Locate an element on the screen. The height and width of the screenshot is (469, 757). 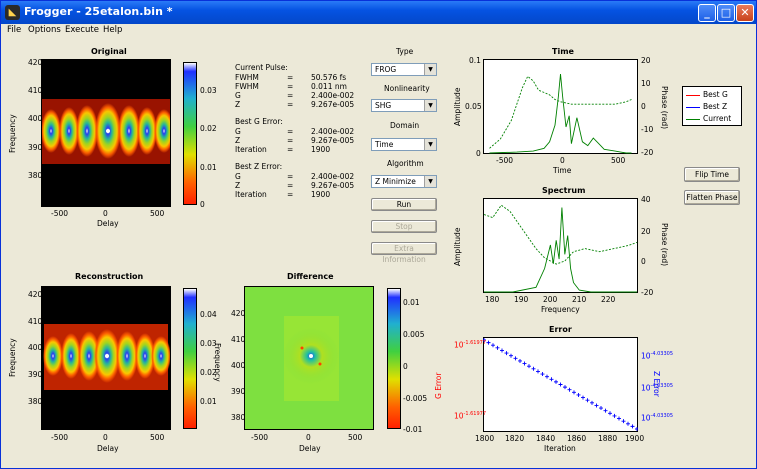
error-y2tick: 10-4.03305 is located at coordinates (657, 388).